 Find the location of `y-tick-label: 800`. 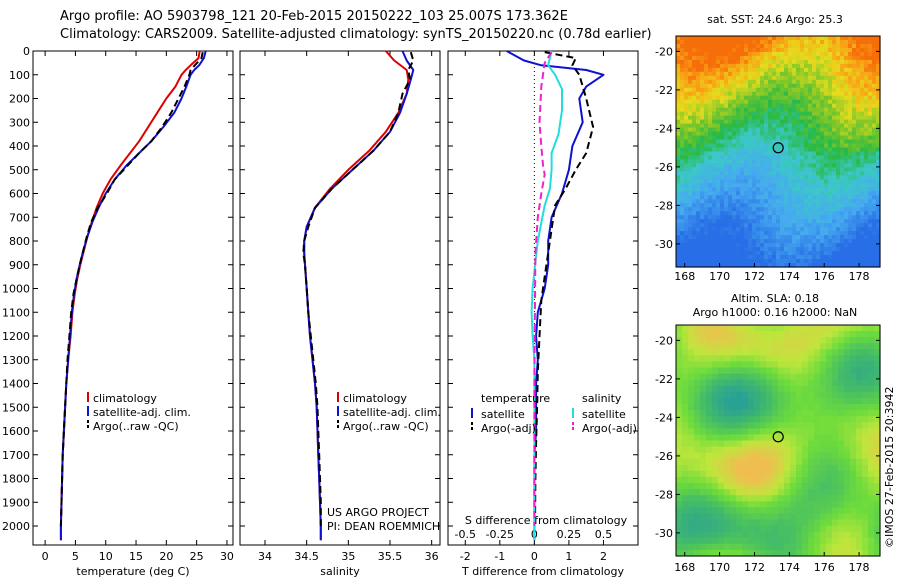

y-tick-label: 800 is located at coordinates (19, 241).